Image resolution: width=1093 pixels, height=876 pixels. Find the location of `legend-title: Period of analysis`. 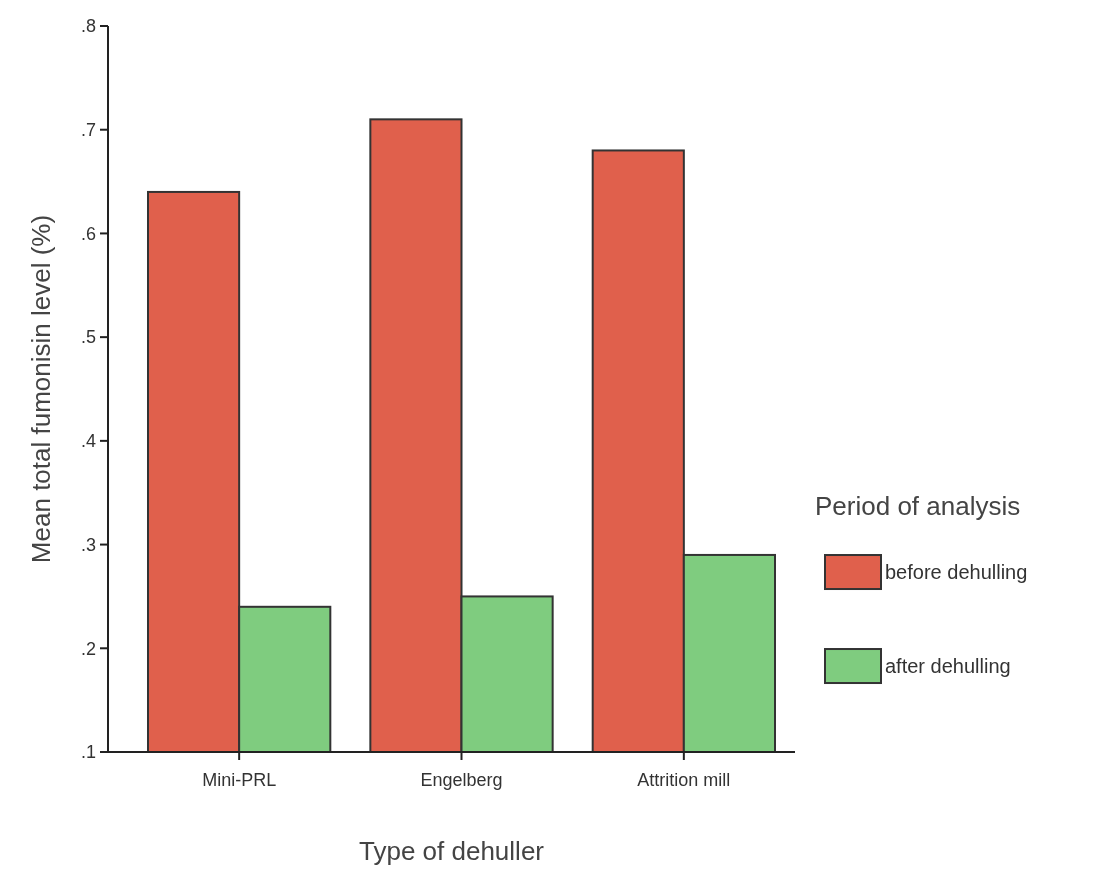

legend-title: Period of analysis is located at coordinates (918, 506).